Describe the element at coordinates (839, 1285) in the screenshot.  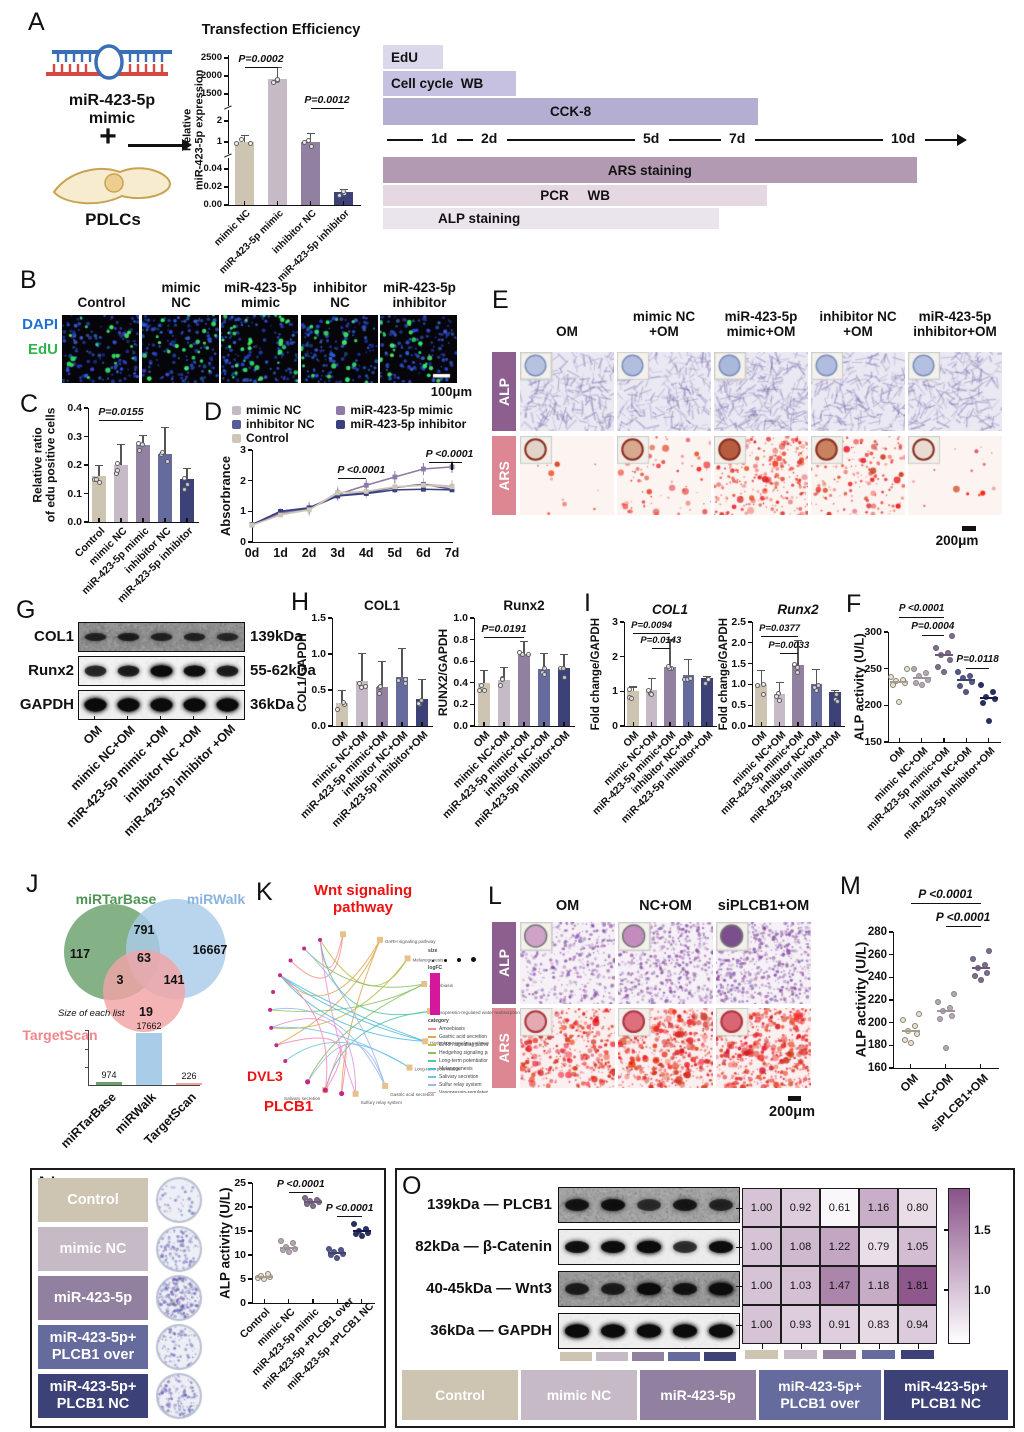
I see `heatmap-cell: 1.47` at that location.